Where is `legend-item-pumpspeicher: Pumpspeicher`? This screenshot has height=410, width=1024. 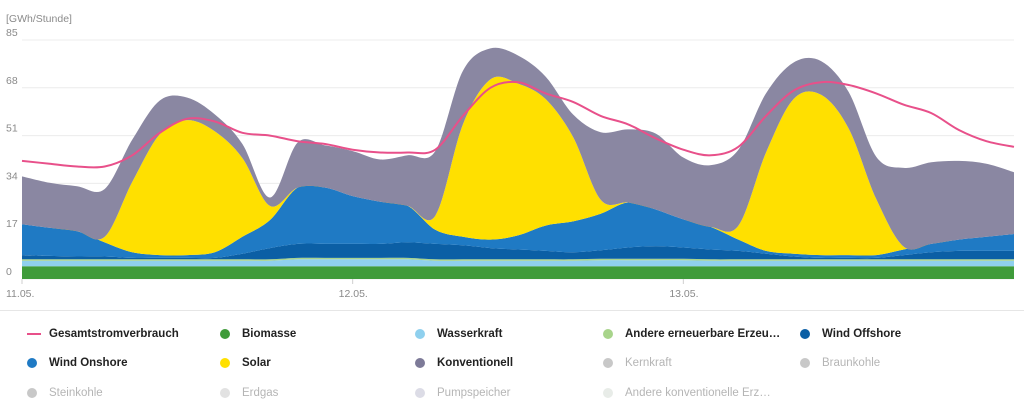 legend-item-pumpspeicher: Pumpspeicher is located at coordinates (463, 393).